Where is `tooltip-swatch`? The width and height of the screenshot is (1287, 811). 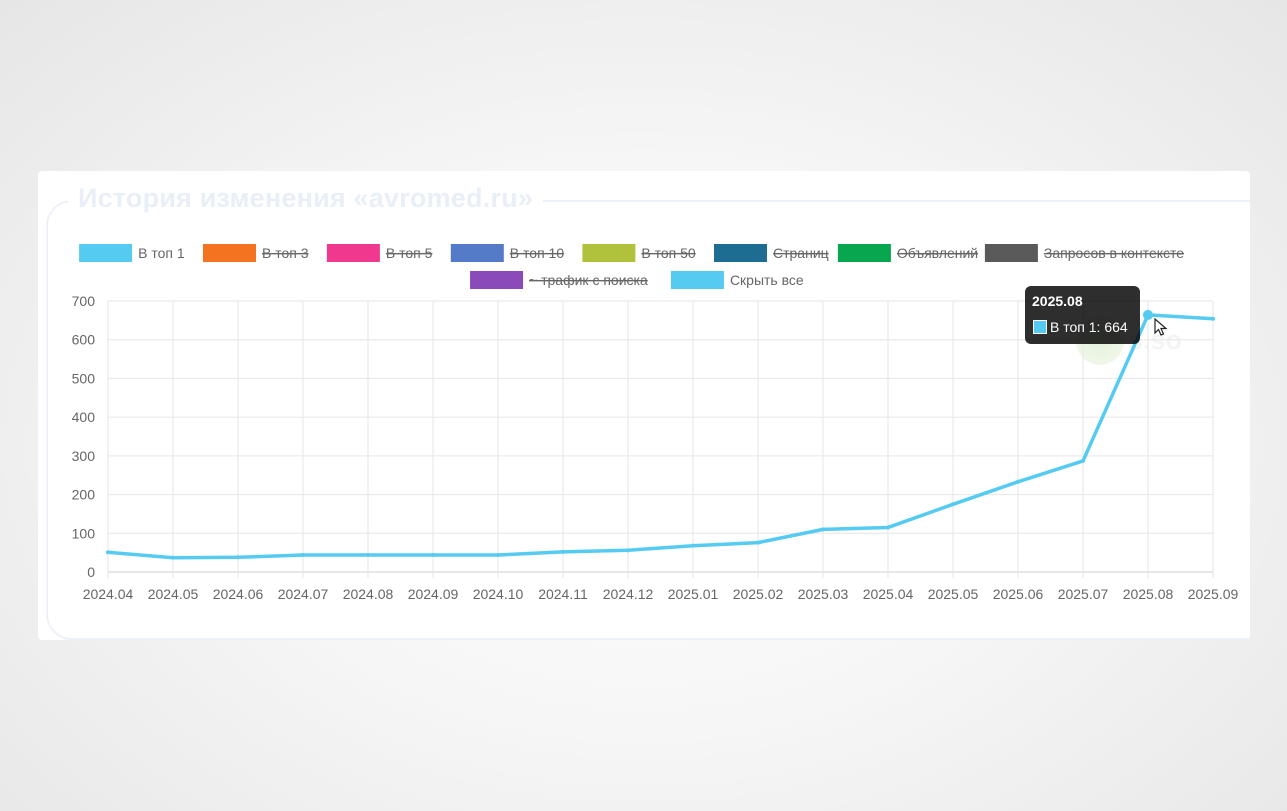 tooltip-swatch is located at coordinates (1040, 327).